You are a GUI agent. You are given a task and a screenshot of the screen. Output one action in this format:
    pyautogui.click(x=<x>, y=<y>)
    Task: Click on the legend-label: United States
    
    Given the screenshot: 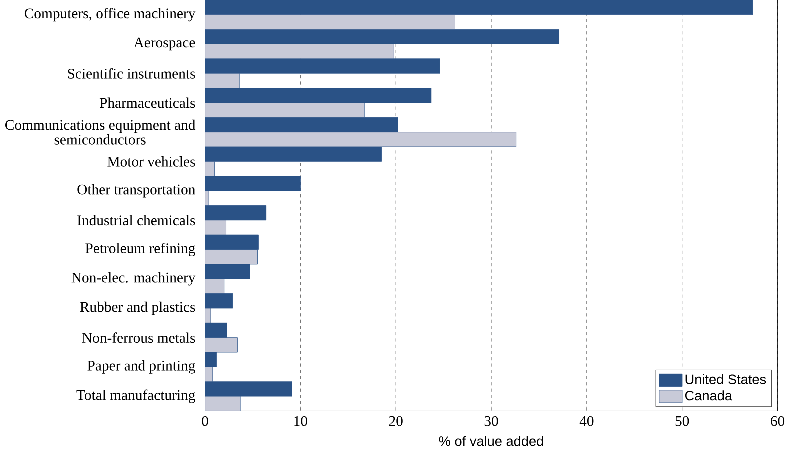 What is the action you would take?
    pyautogui.click(x=726, y=379)
    